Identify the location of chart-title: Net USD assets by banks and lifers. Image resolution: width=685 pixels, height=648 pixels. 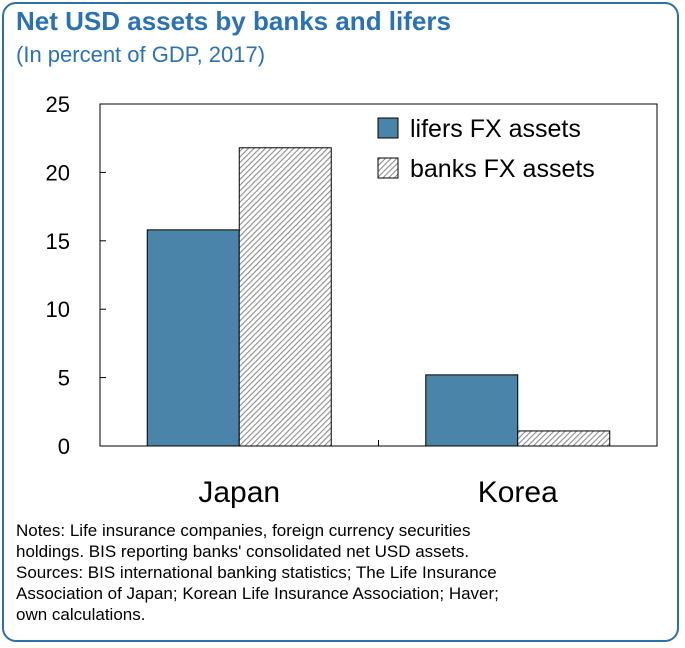
(233, 21).